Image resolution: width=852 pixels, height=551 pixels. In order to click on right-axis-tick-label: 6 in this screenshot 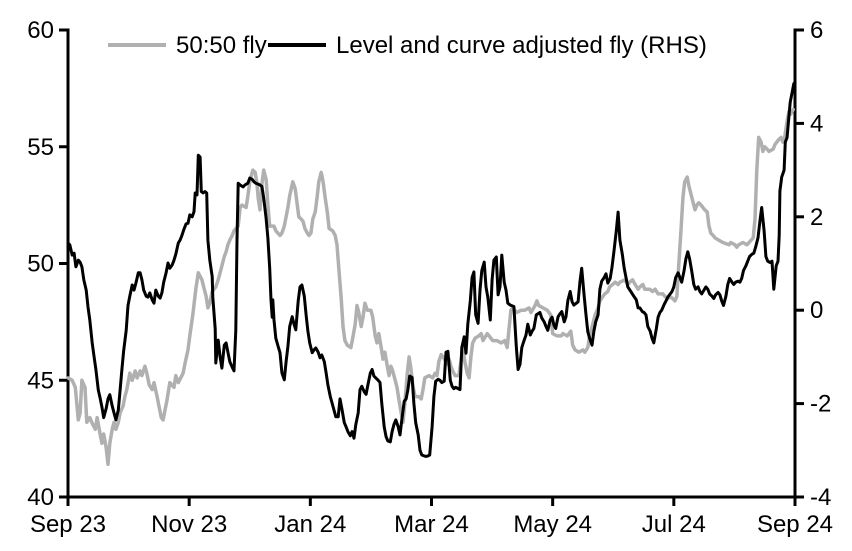, I will do `click(816, 30)`.